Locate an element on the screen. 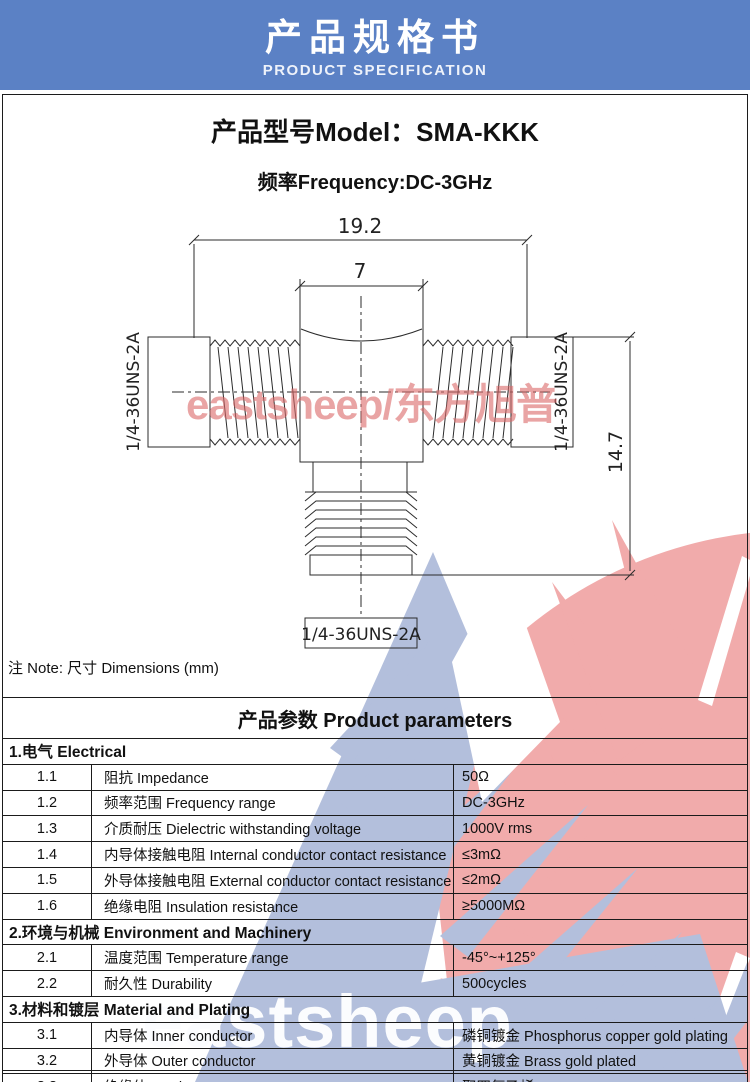 This screenshot has height=1082, width=750. table-title-en: Product parameters is located at coordinates (418, 720).